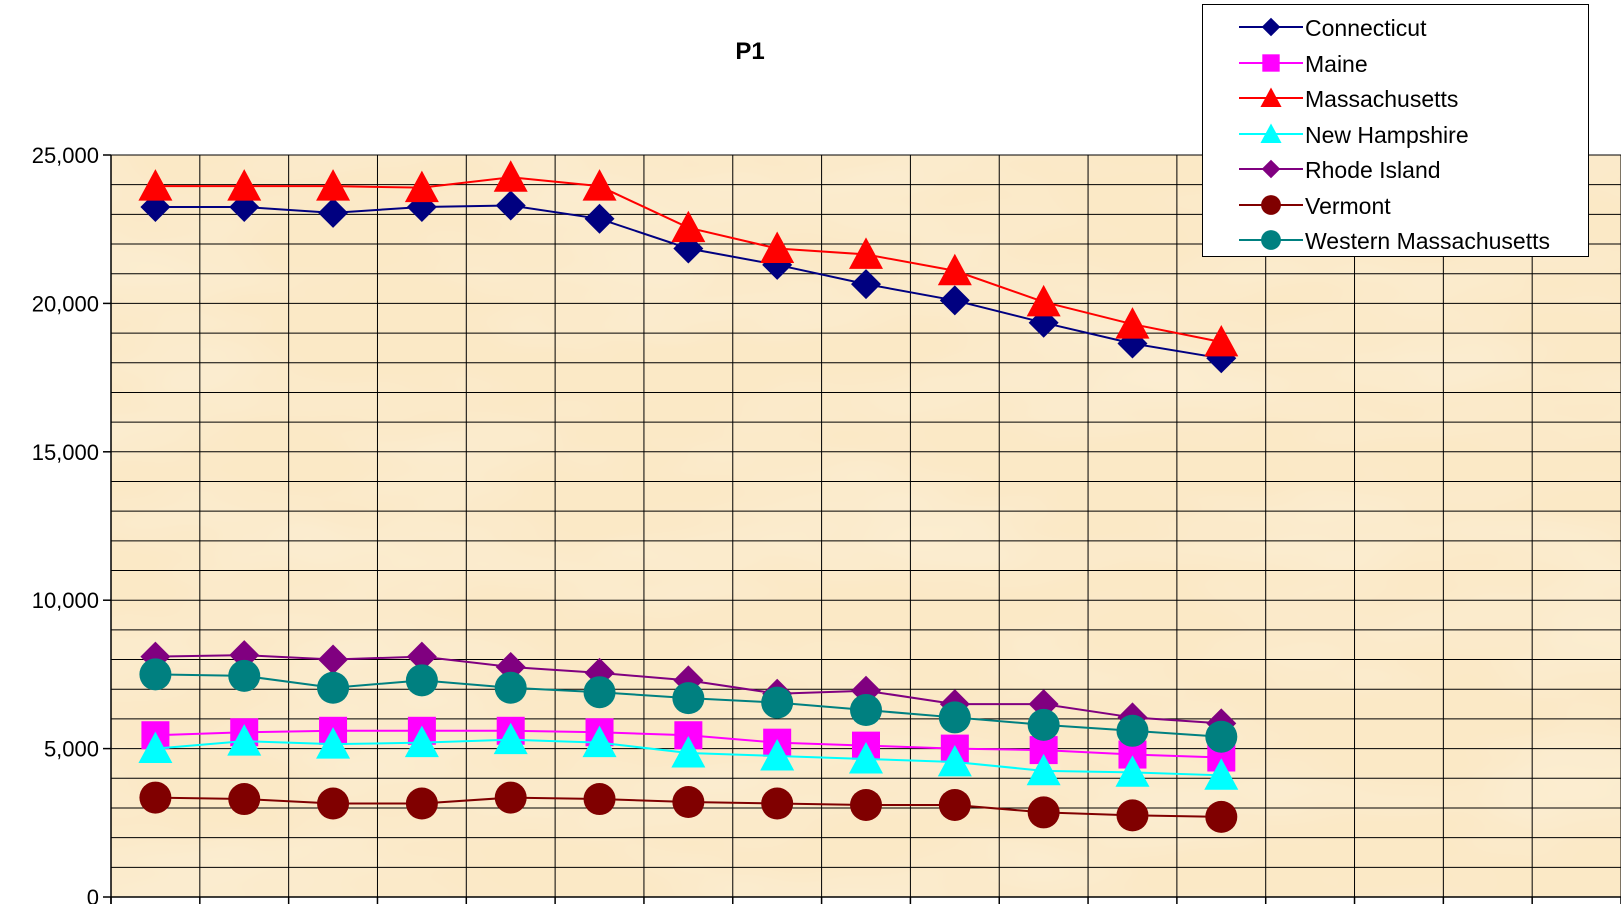 The image size is (1621, 904). What do you see at coordinates (1373, 170) in the screenshot?
I see `legend-label: Rhode Island` at bounding box center [1373, 170].